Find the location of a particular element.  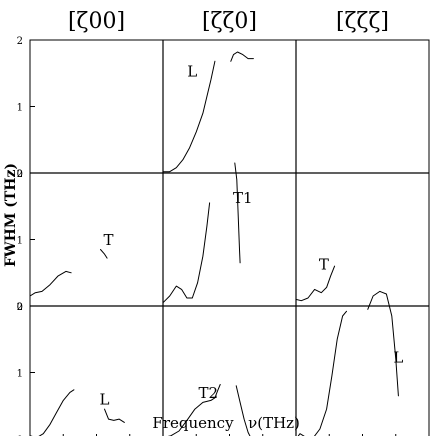

panel-r0-c1: L is located at coordinates (208, 112).